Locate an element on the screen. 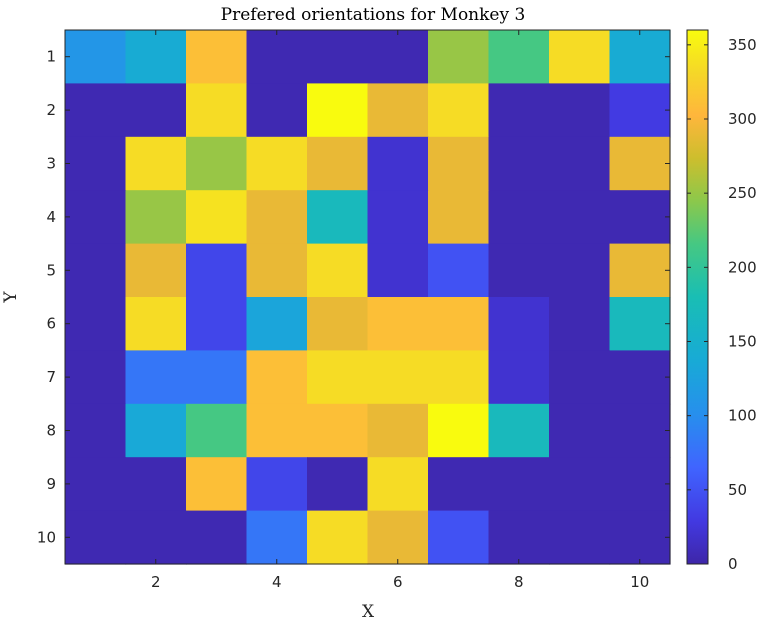  y-tick-label: 4 is located at coordinates (51, 217).